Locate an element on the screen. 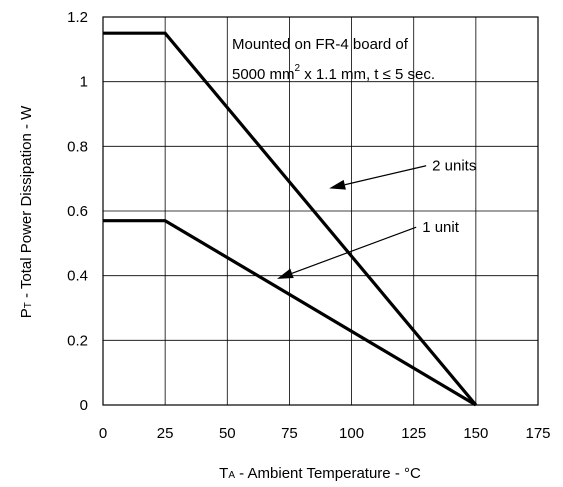 The image size is (563, 487). y-tick-label: 1 is located at coordinates (84, 82).